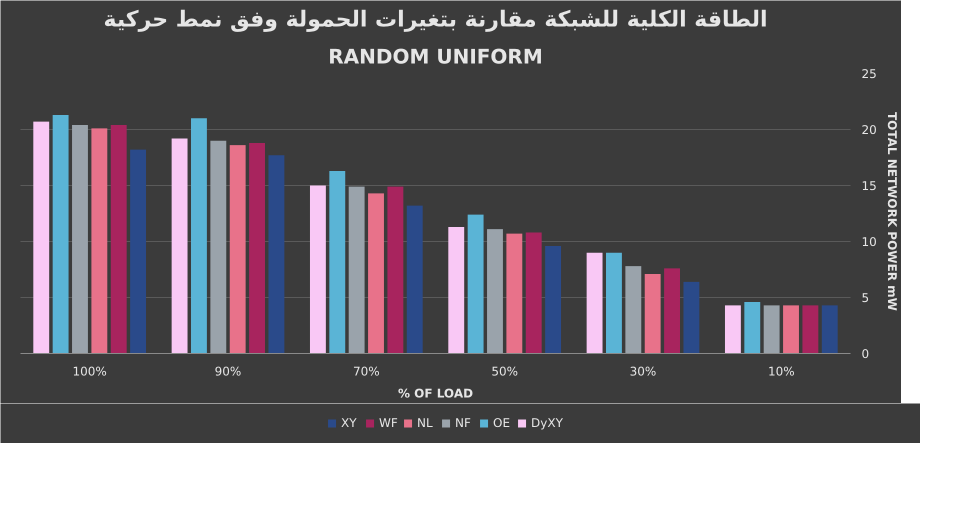 The width and height of the screenshot is (969, 522). I want to click on y-tick-label: 5, so click(866, 298).